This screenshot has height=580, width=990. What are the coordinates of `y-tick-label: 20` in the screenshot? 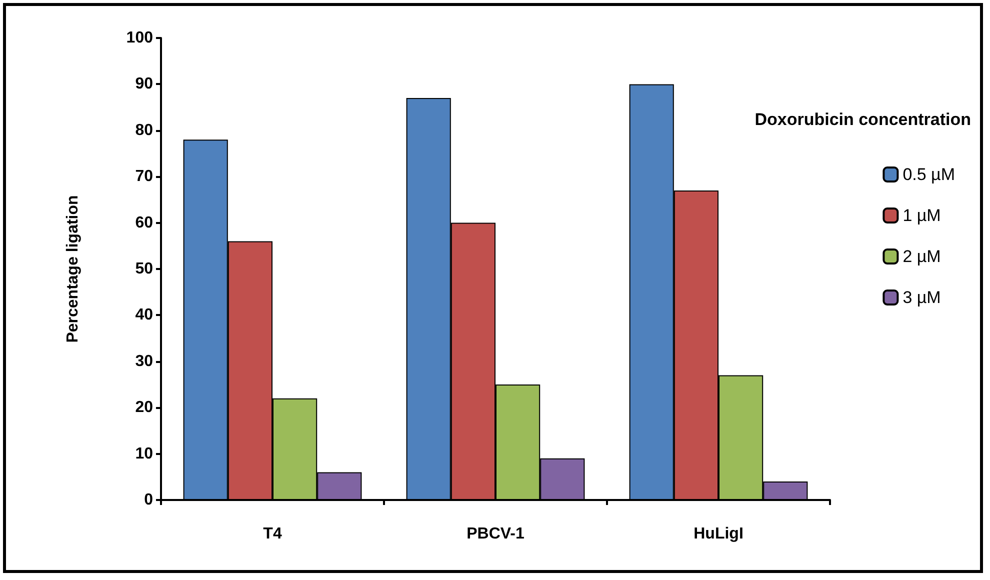 It's located at (144, 407).